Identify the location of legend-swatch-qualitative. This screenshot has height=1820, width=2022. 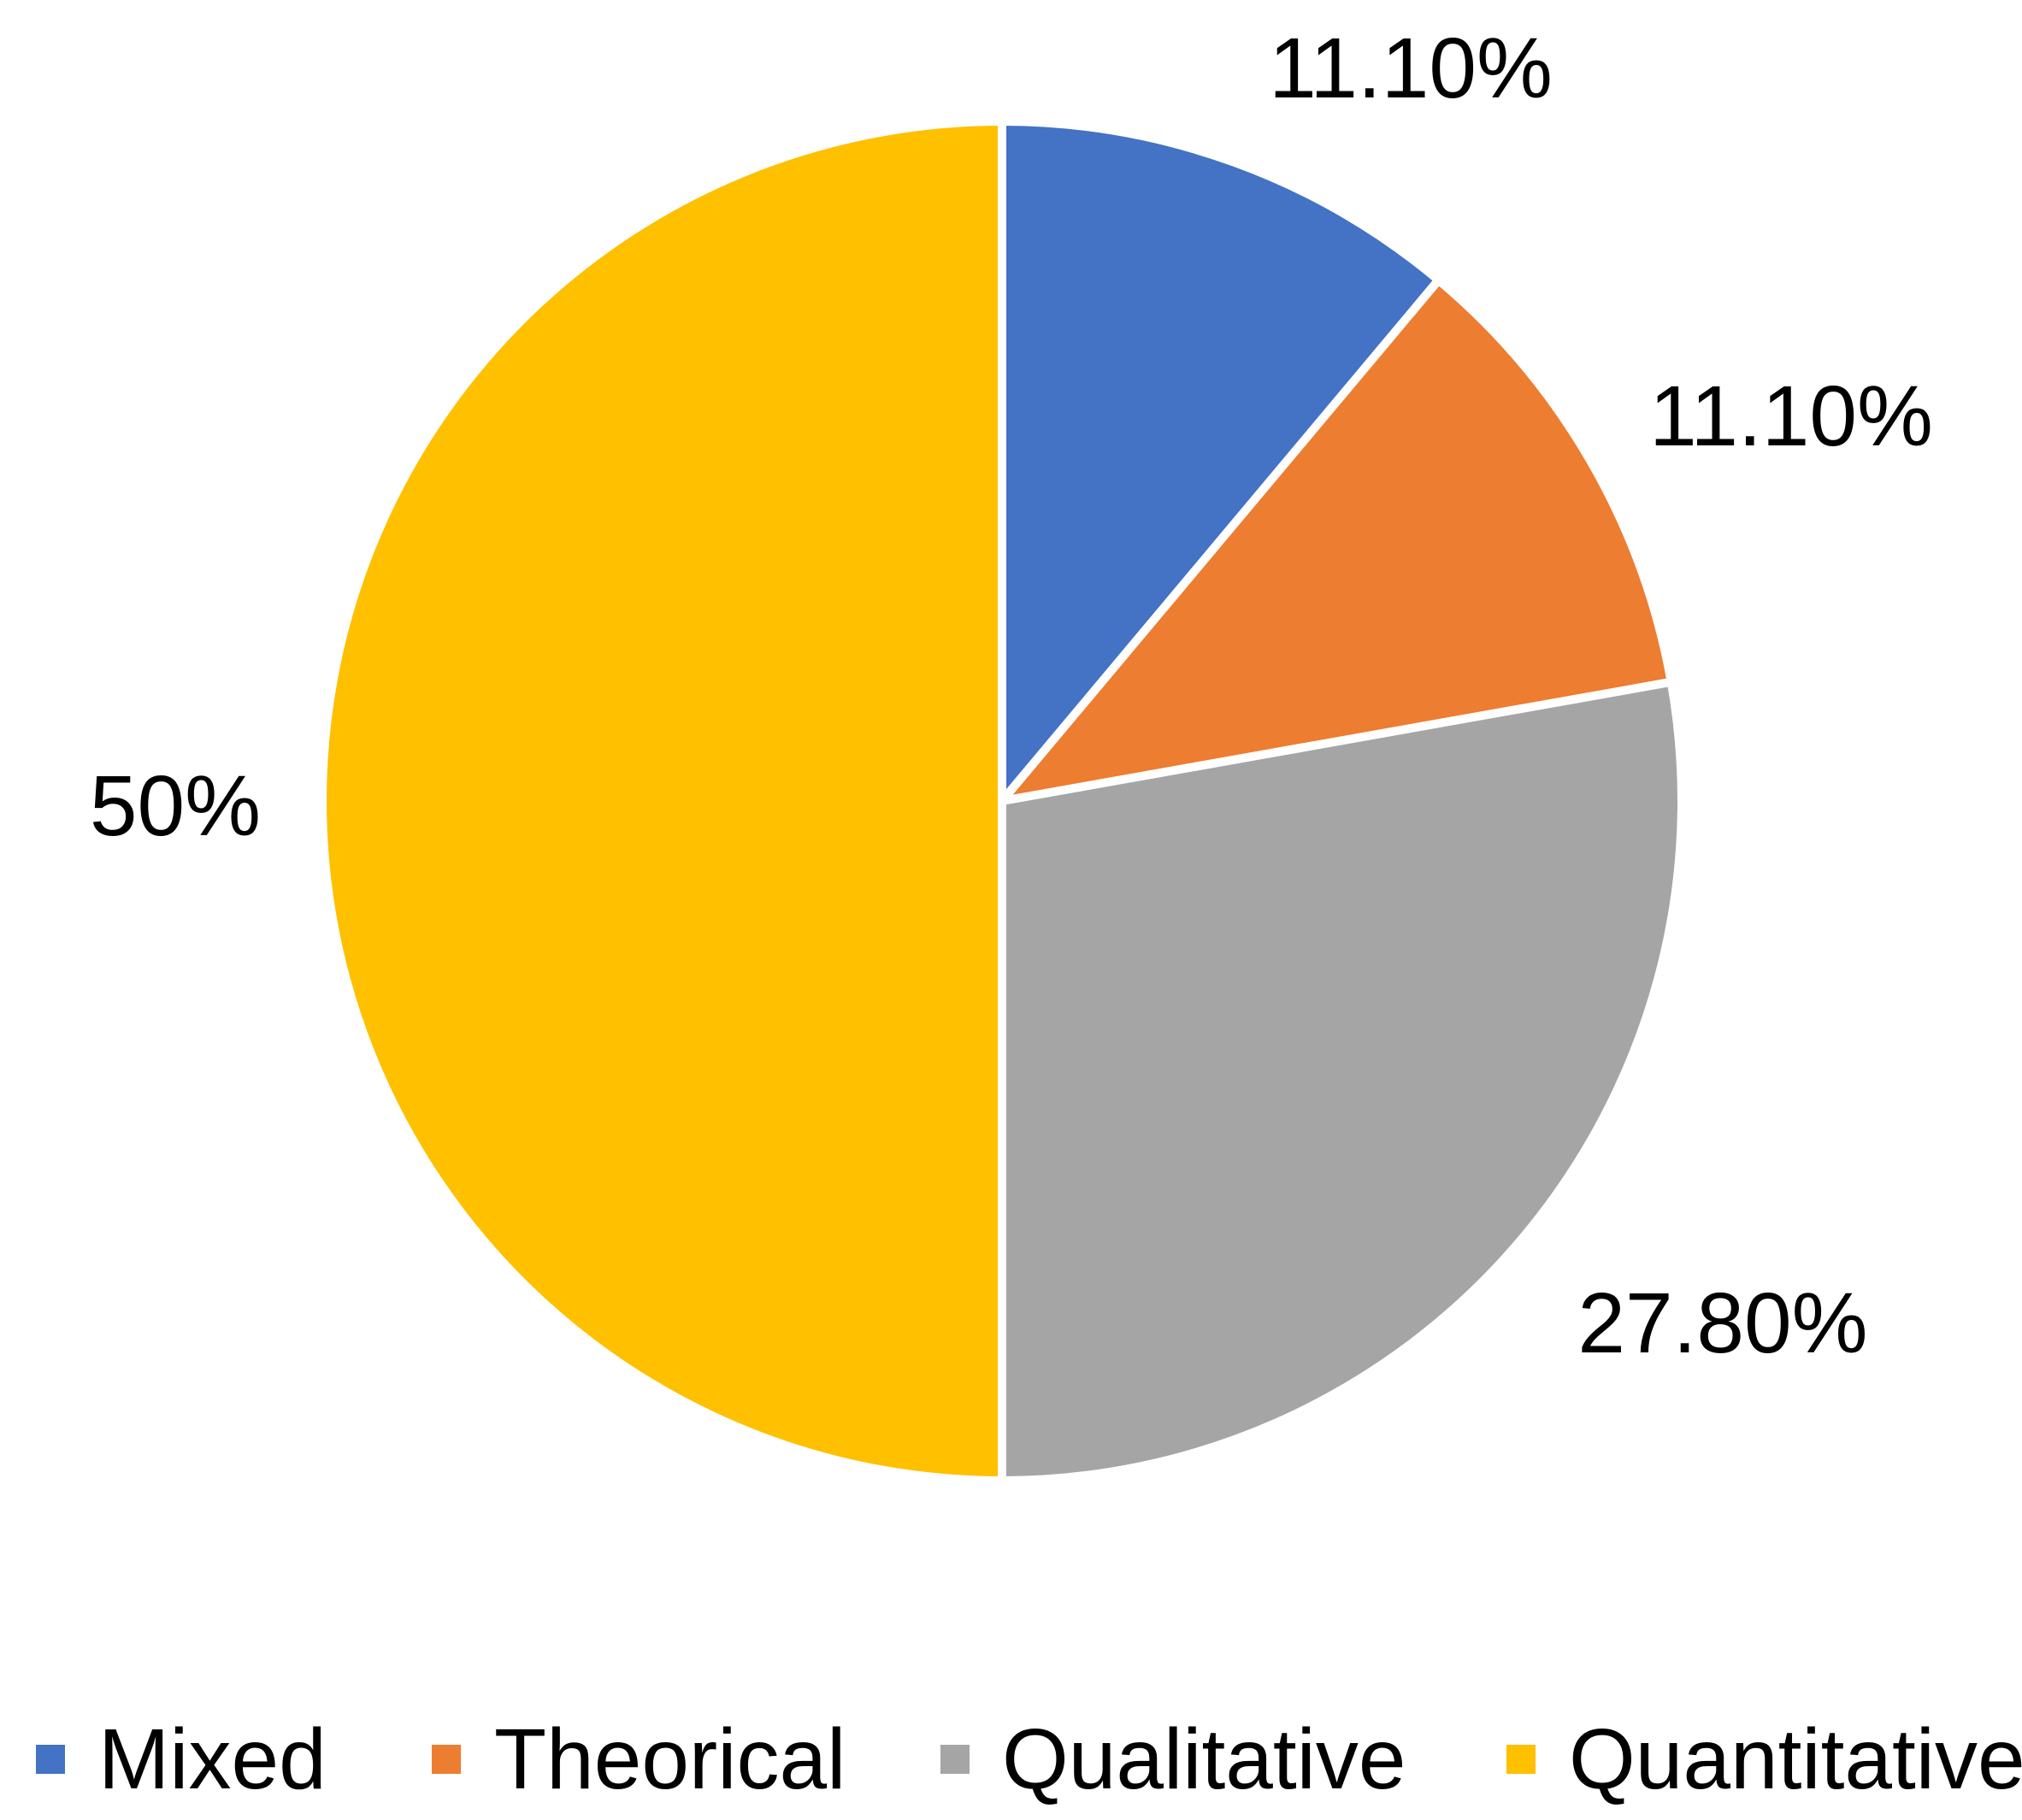
(955, 1760).